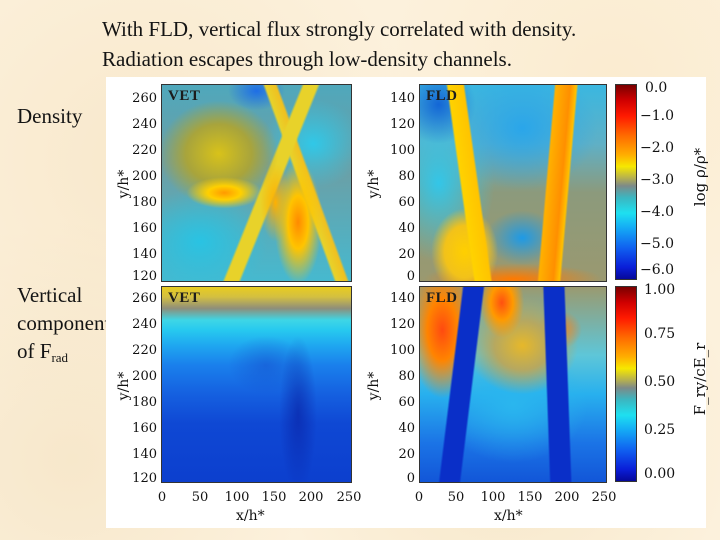  What do you see at coordinates (660, 290) in the screenshot?
I see `colorbar-tick: 1.00` at bounding box center [660, 290].